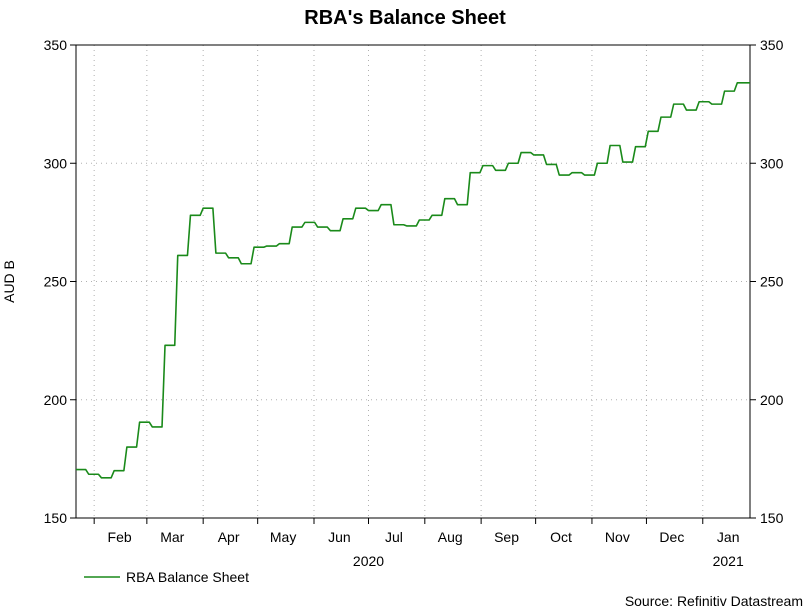  Describe the element at coordinates (728, 561) in the screenshot. I see `x-year-label: 2021` at that location.